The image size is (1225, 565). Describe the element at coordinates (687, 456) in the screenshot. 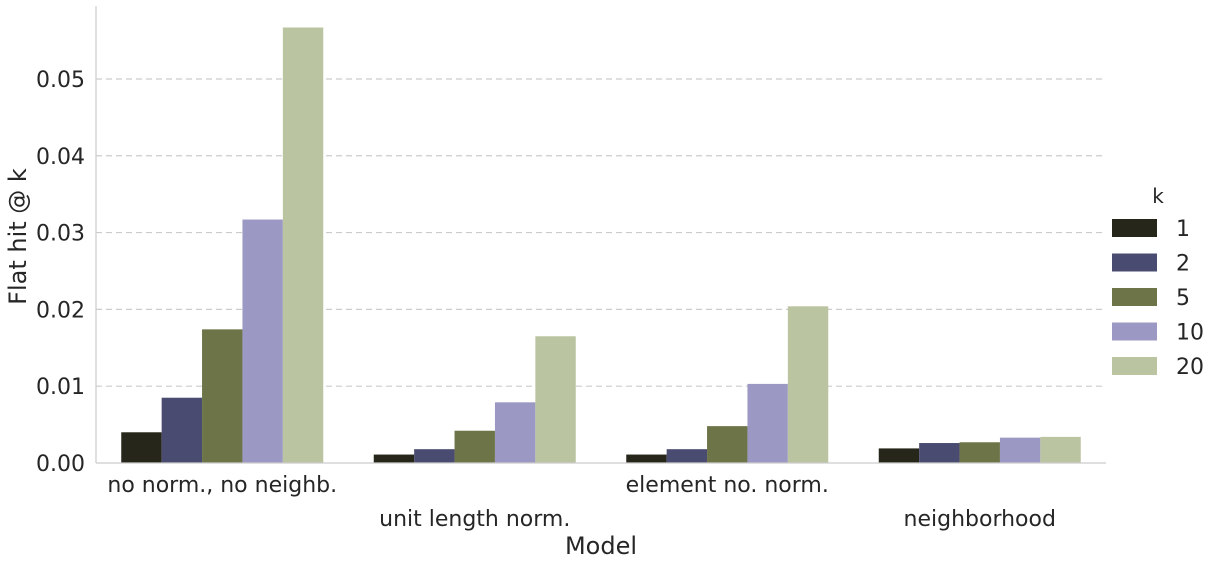

I see `bar-k2-cat2` at that location.